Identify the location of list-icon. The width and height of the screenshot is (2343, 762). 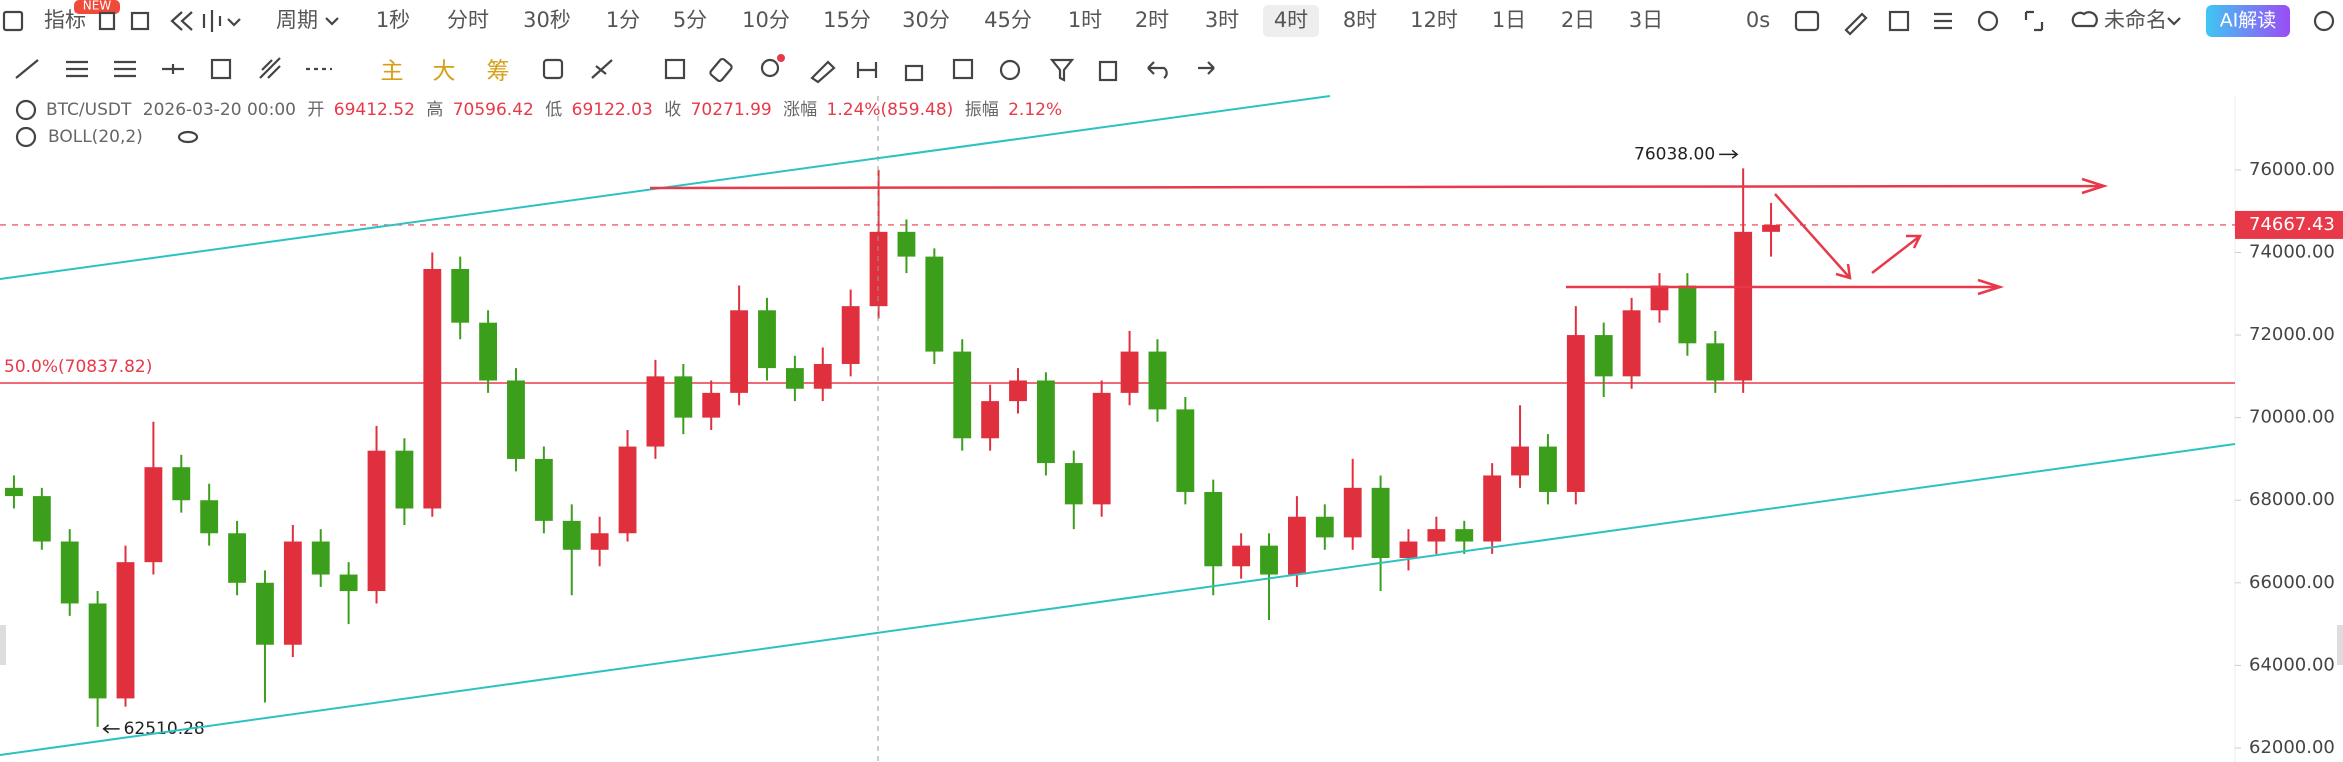
(1943, 21).